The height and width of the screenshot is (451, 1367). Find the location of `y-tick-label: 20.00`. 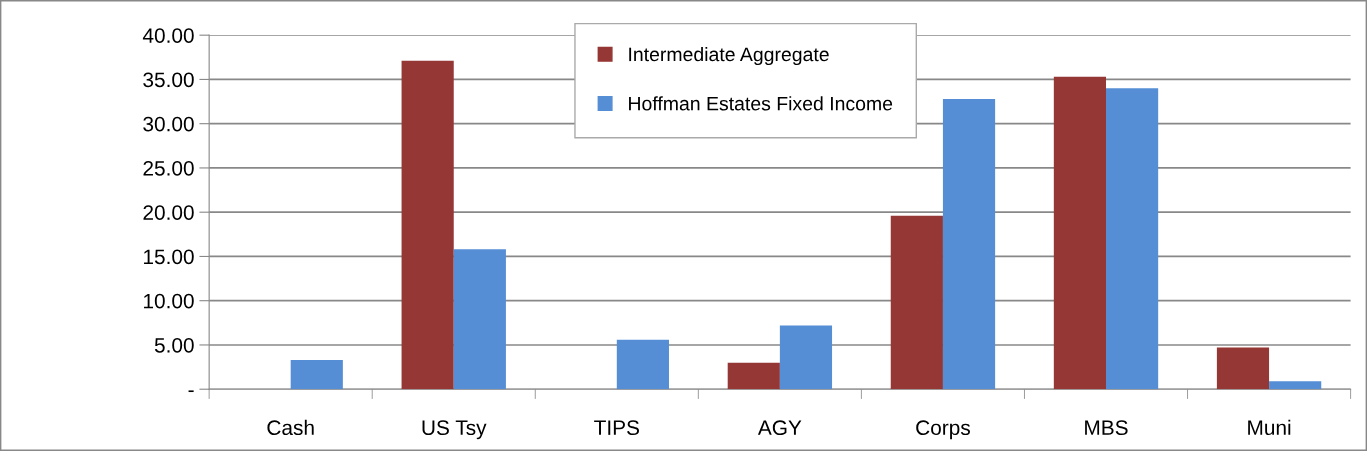

y-tick-label: 20.00 is located at coordinates (168, 212).